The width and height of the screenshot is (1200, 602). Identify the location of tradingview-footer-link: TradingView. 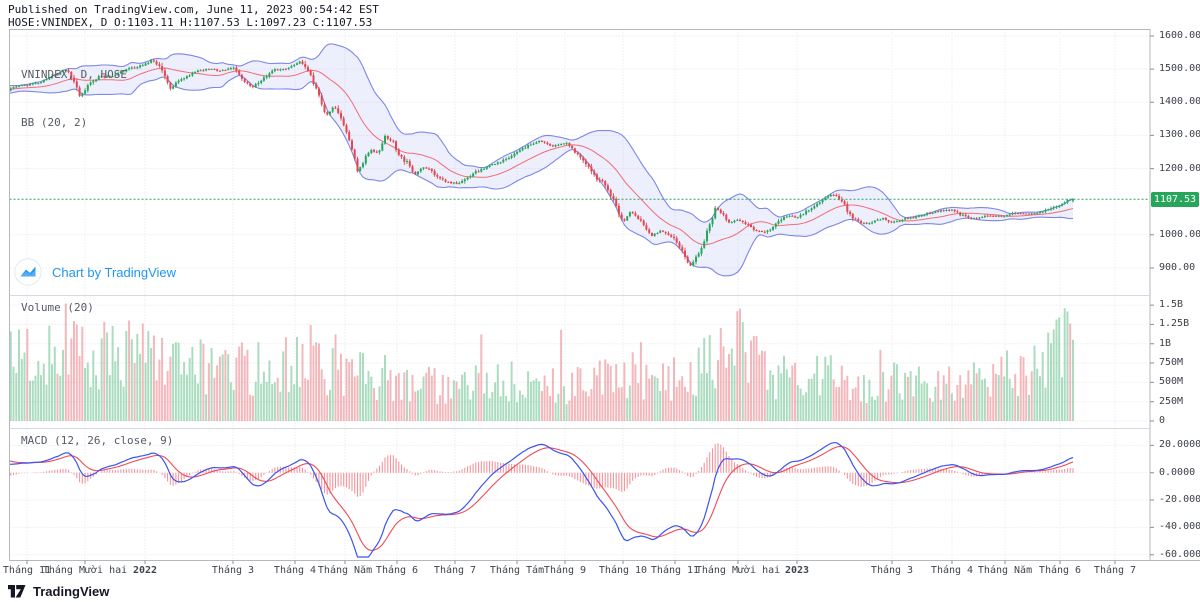
(58, 591).